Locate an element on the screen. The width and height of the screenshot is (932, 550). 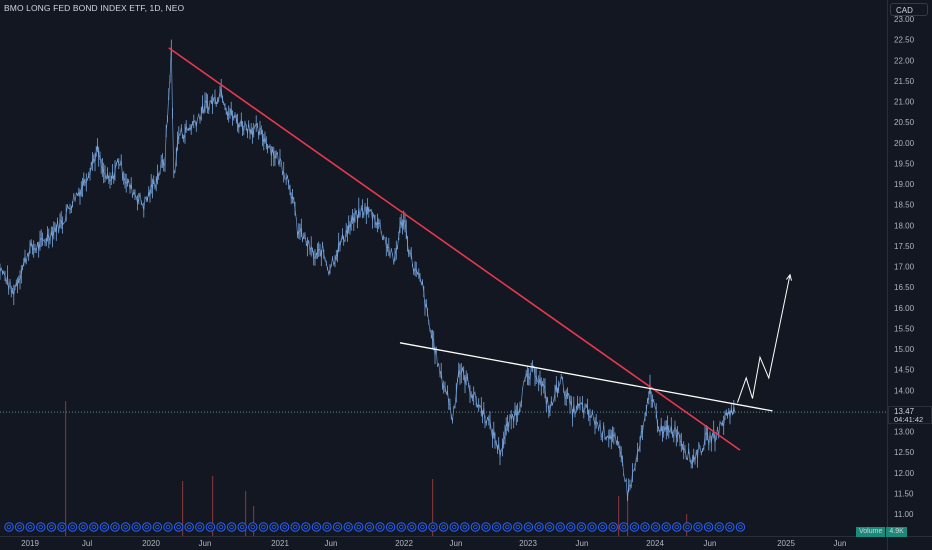
y-tick-label: 20.00 is located at coordinates (904, 143).